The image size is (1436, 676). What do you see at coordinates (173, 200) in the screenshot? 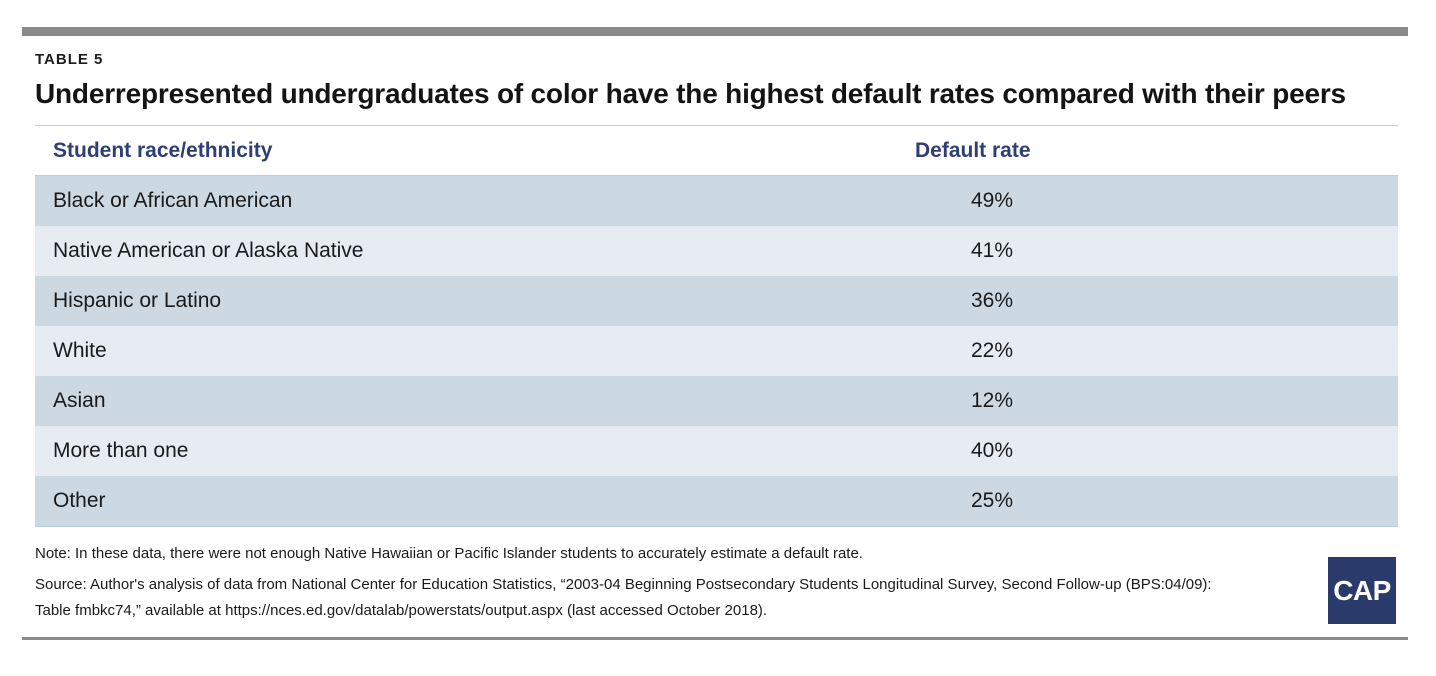
I see `race-ethnicity-cell: Black or African American` at bounding box center [173, 200].